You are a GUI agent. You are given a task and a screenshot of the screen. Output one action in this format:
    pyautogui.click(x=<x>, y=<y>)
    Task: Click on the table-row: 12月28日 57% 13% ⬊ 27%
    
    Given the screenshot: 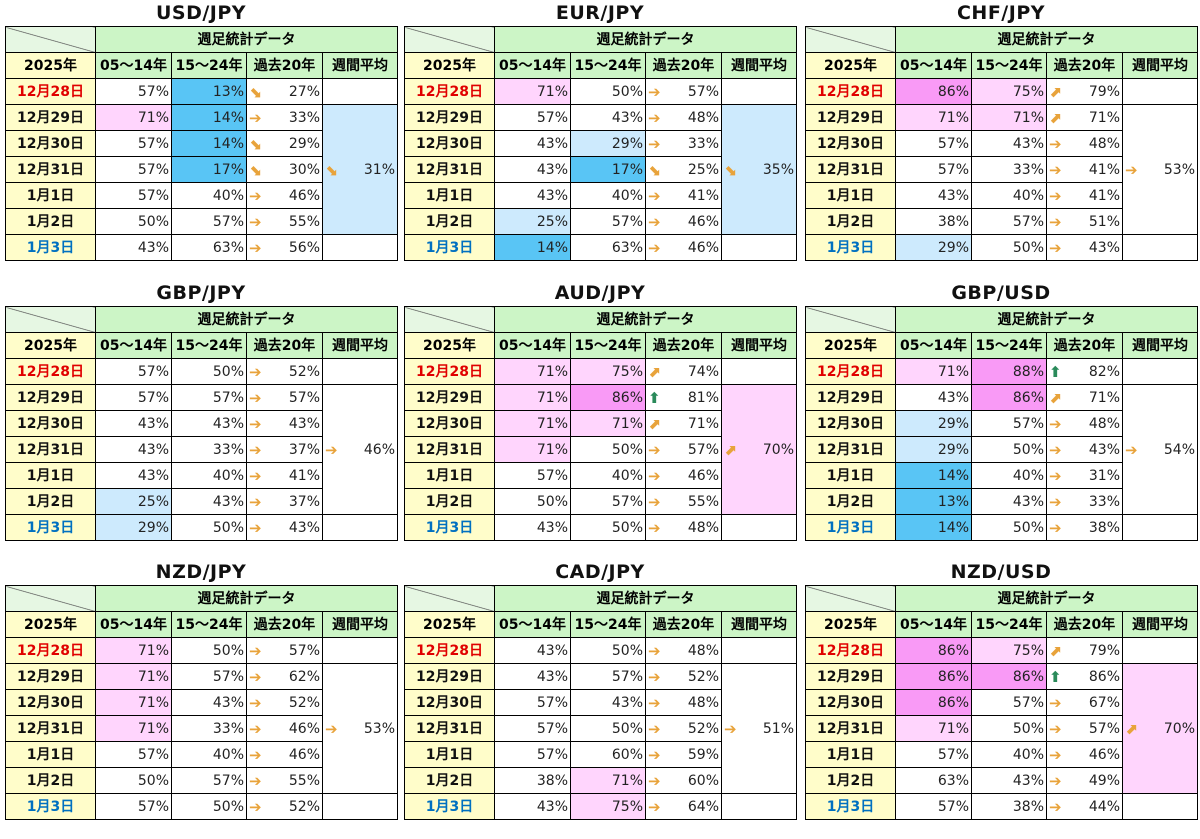 What is the action you would take?
    pyautogui.click(x=201, y=91)
    